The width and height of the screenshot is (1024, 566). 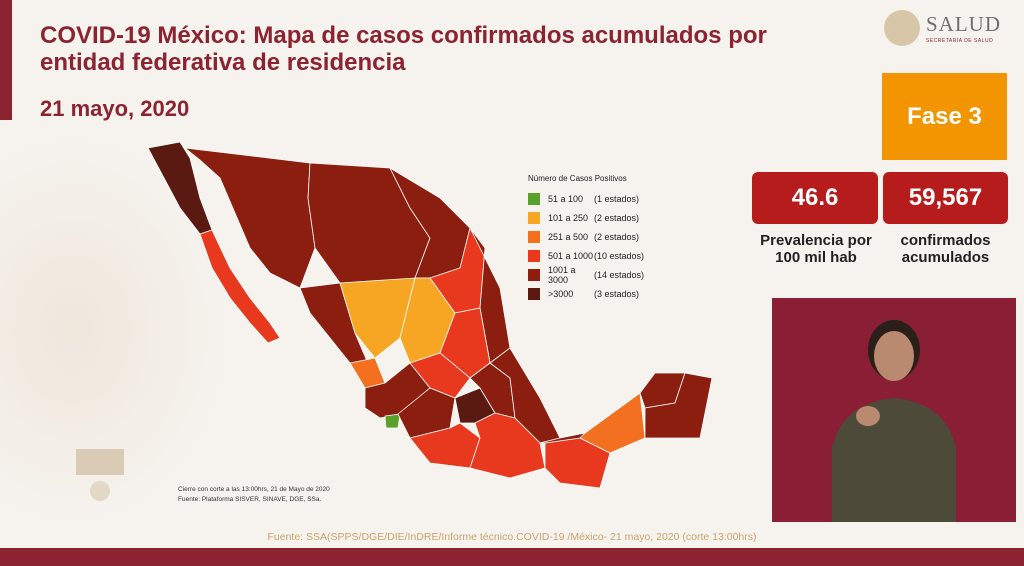 What do you see at coordinates (902, 28) in the screenshot?
I see `eagle-emblem-icon` at bounding box center [902, 28].